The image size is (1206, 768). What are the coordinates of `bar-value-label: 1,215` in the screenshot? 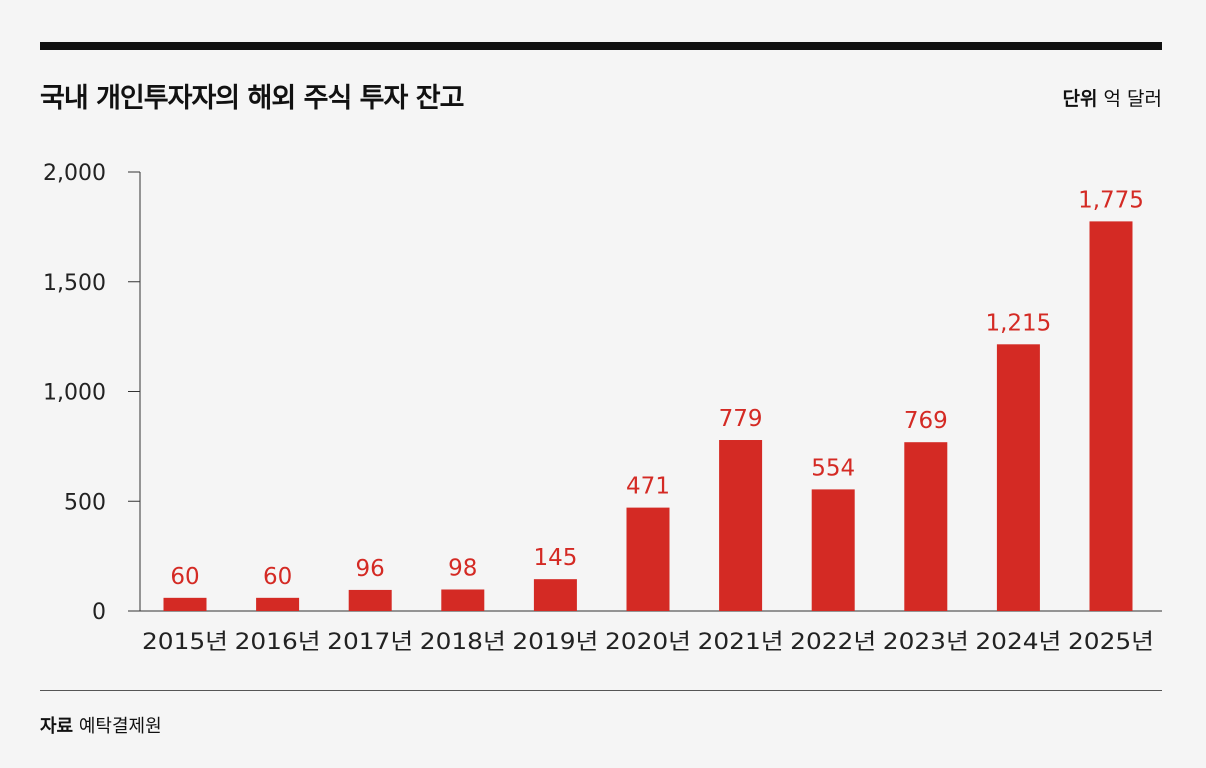 It's located at (1018, 323).